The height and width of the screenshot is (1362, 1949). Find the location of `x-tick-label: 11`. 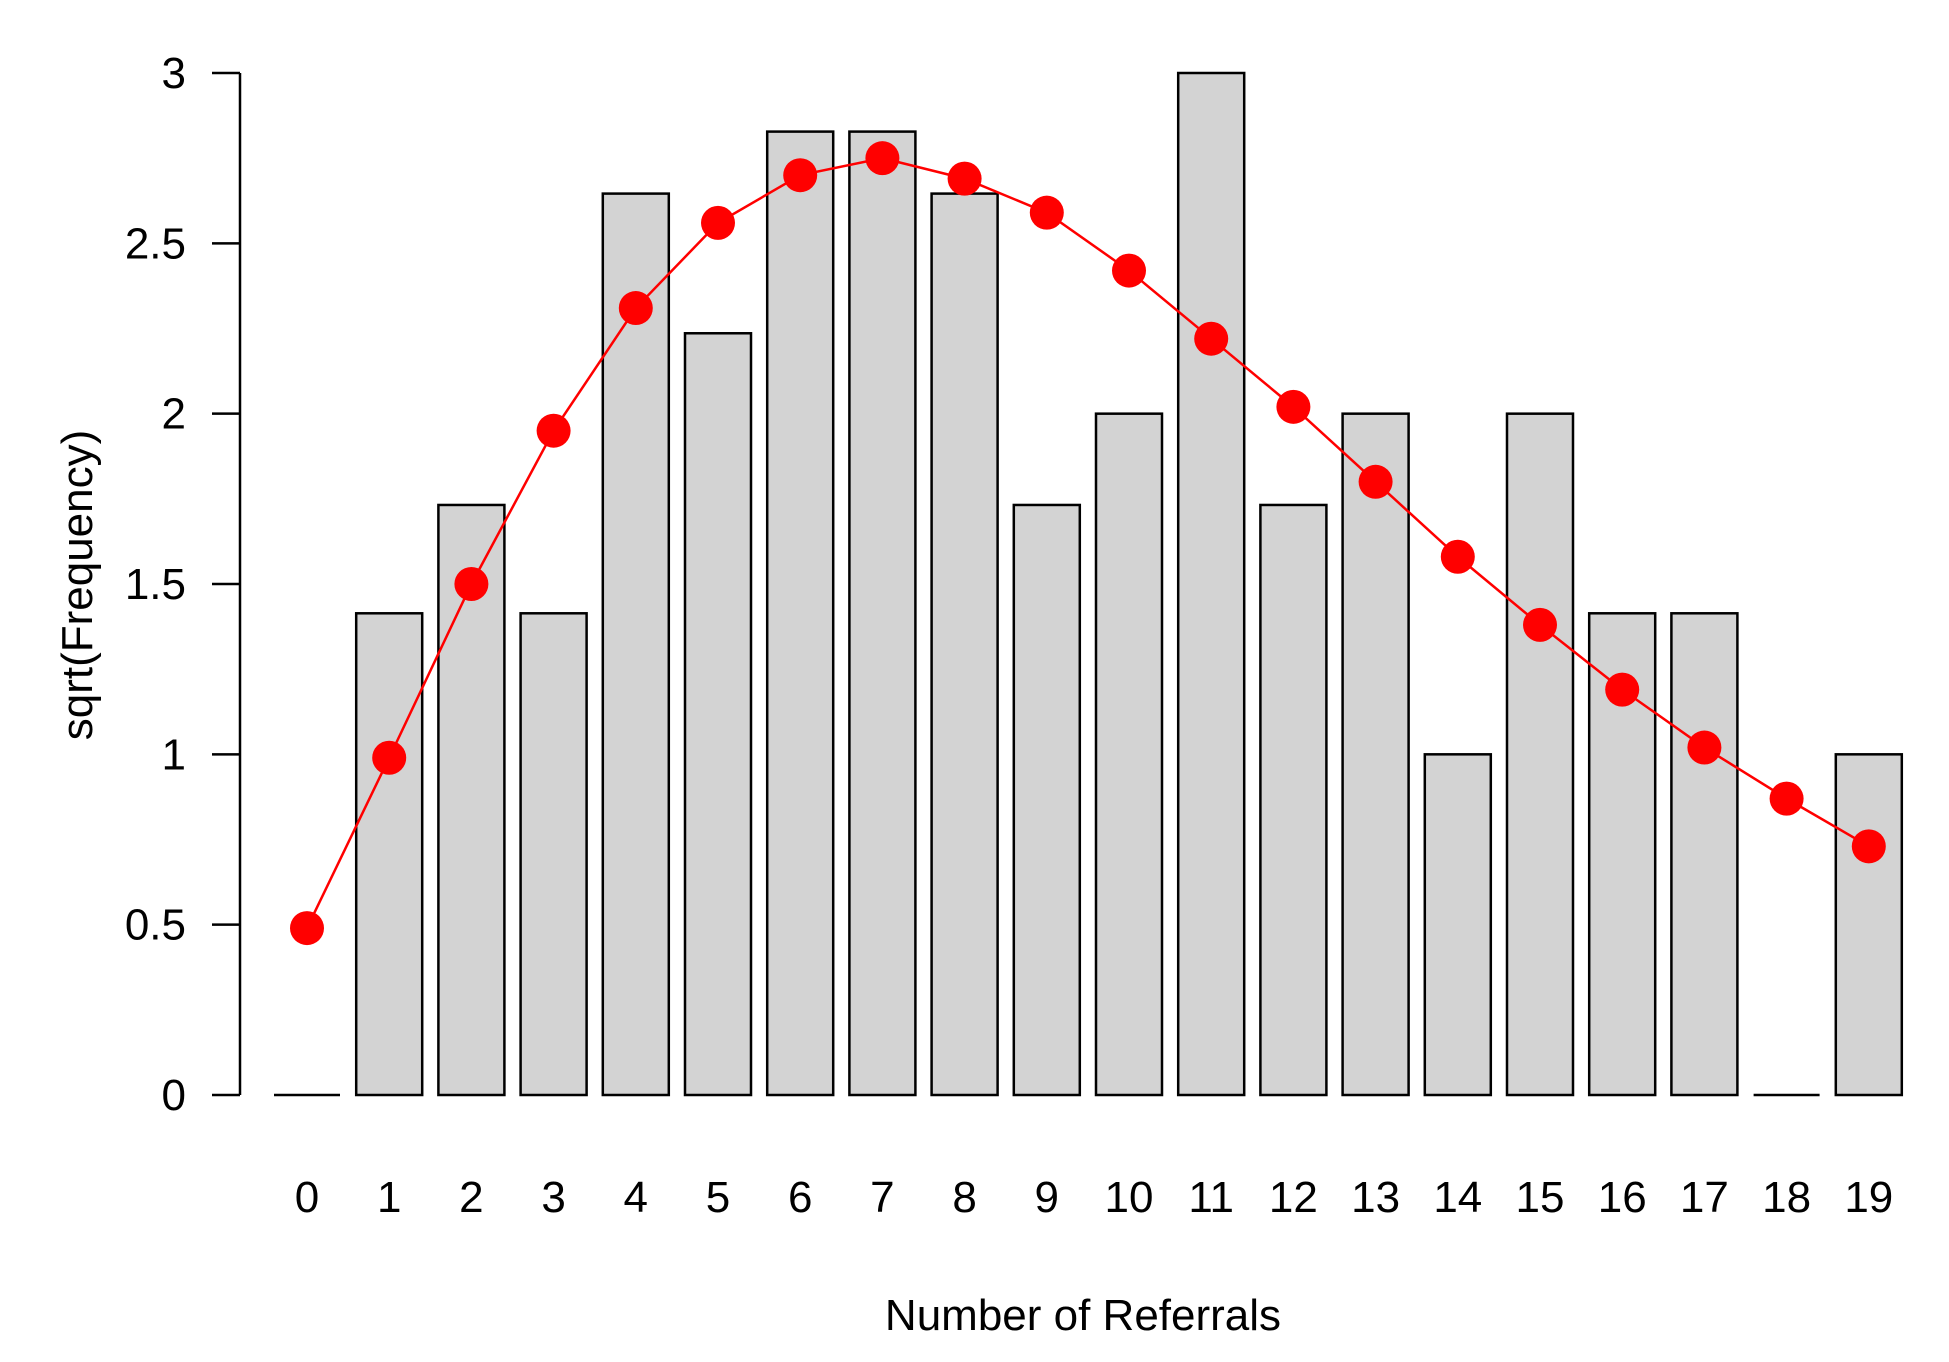

x-tick-label: 11 is located at coordinates (1211, 1197).